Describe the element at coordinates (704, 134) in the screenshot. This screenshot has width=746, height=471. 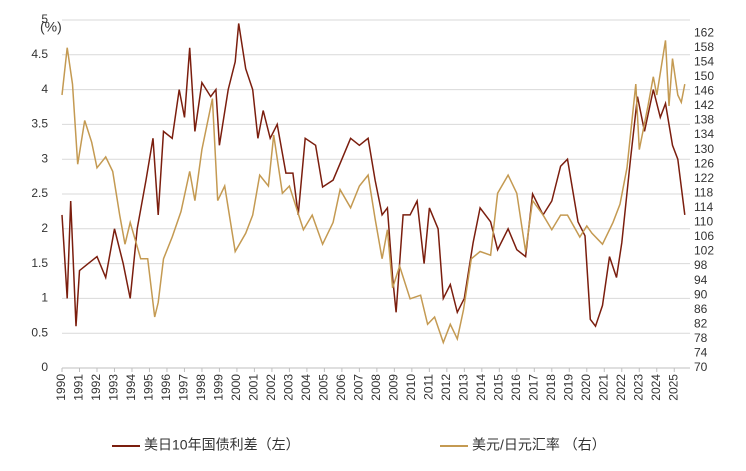
I see `y2-tick-label: 134` at that location.